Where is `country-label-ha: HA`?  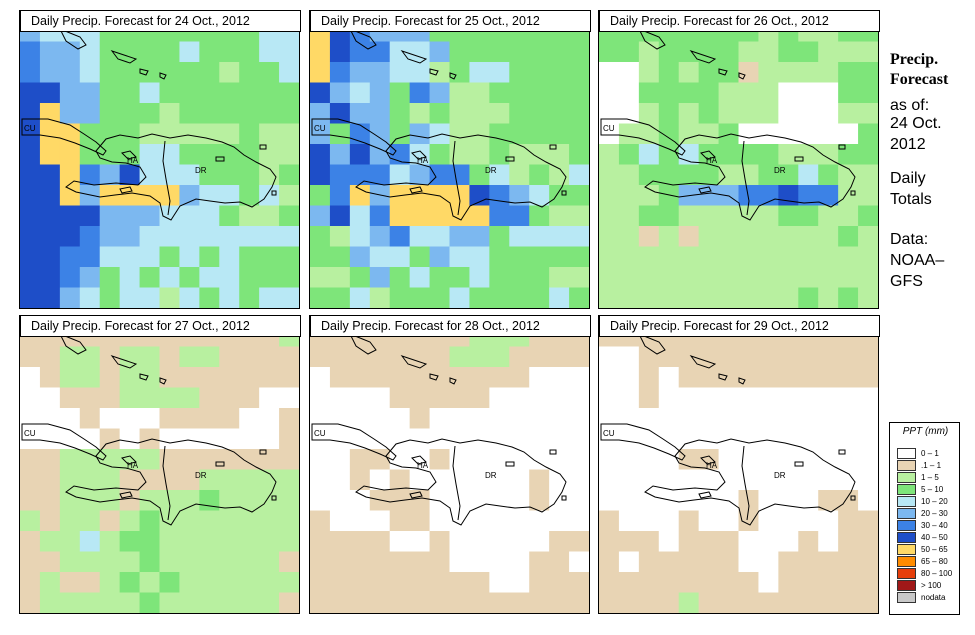
country-label-ha: HA is located at coordinates (423, 160).